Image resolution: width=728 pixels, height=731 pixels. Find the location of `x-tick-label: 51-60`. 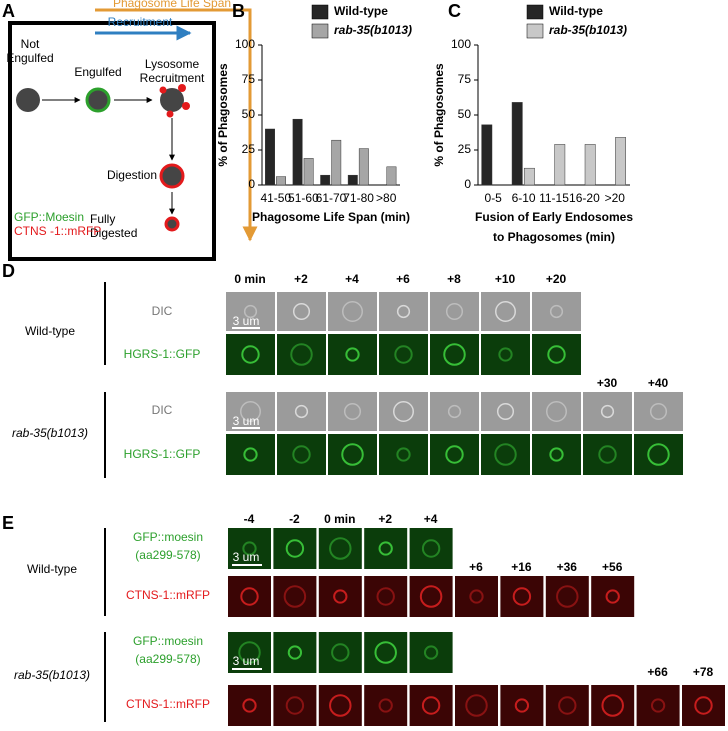

x-tick-label: 51-60 is located at coordinates (303, 198).